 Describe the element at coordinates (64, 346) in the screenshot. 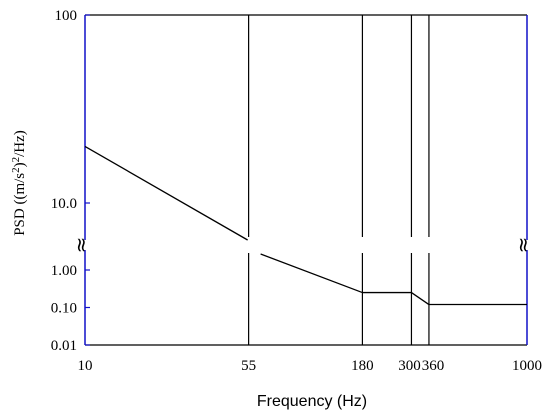

I see `y-tick-label: 0.01` at that location.